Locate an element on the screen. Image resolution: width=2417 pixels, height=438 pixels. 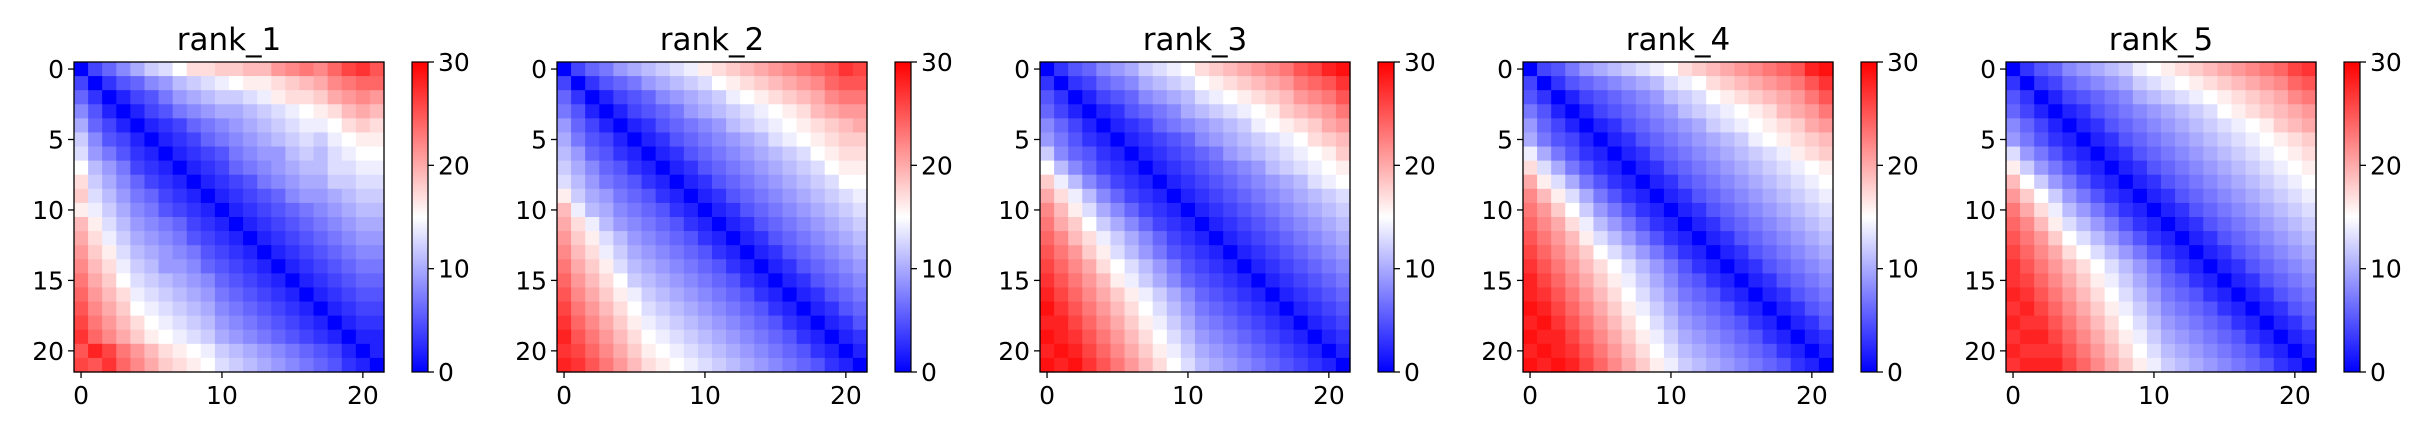
colorbar is located at coordinates (903, 217).